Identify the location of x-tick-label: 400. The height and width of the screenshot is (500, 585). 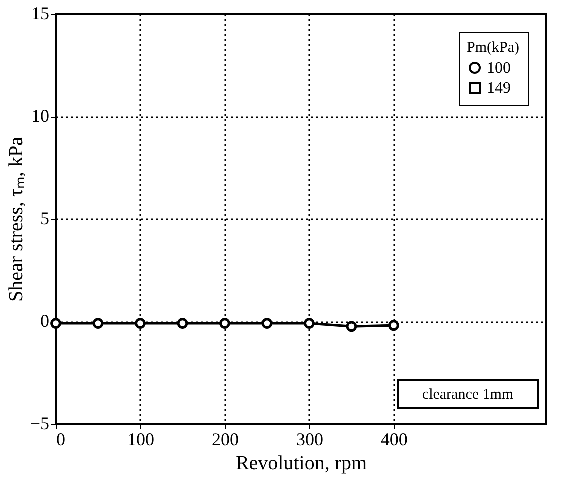
(394, 440).